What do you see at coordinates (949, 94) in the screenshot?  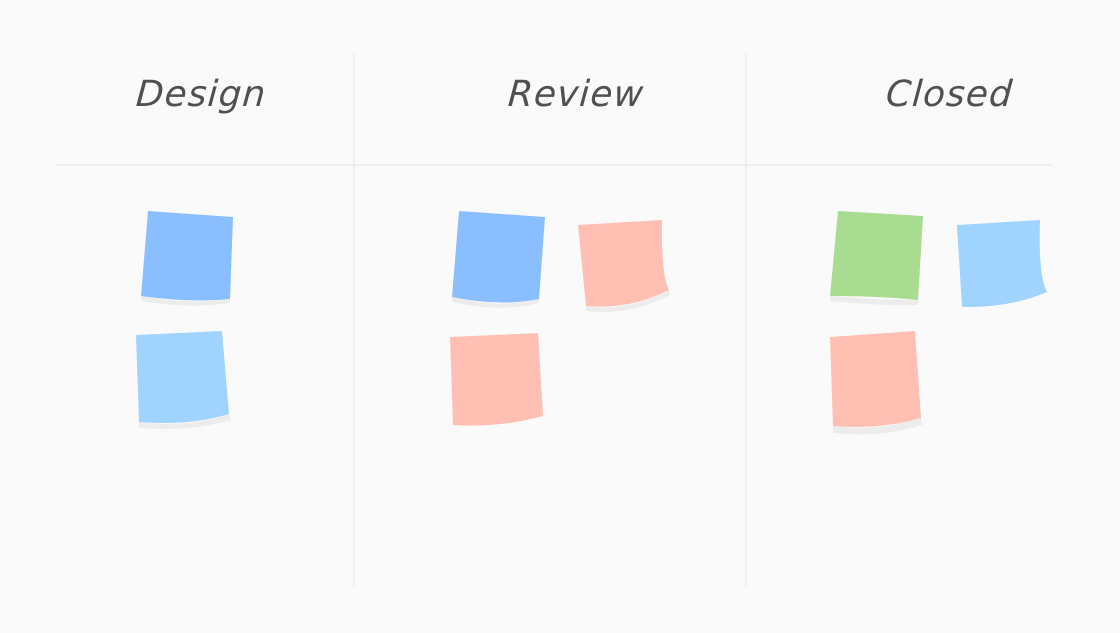 I see `column-title-closed: Closed` at bounding box center [949, 94].